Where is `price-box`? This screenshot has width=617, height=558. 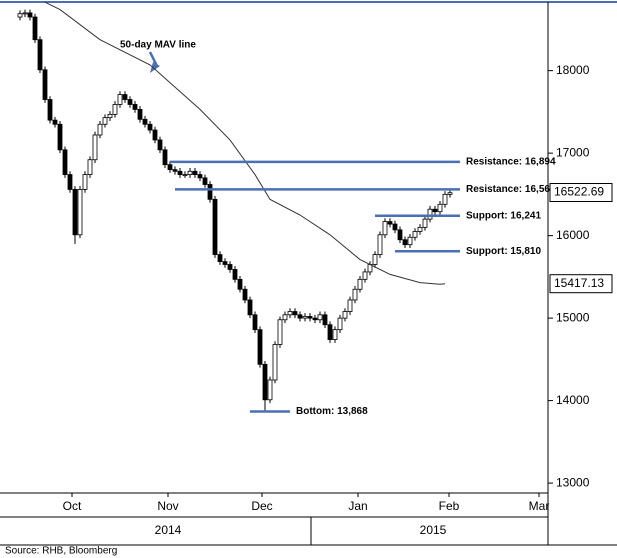
price-box is located at coordinates (581, 284).